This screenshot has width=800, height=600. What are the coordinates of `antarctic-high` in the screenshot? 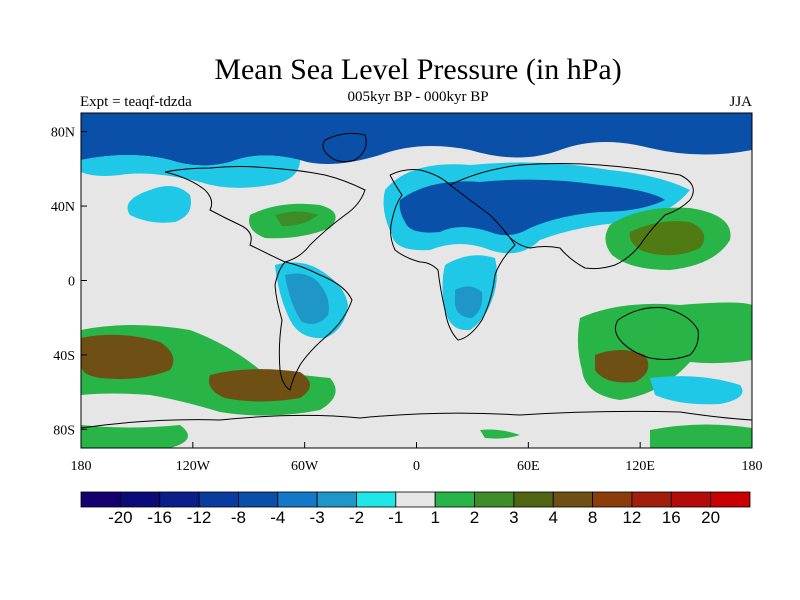 It's located at (416, 436).